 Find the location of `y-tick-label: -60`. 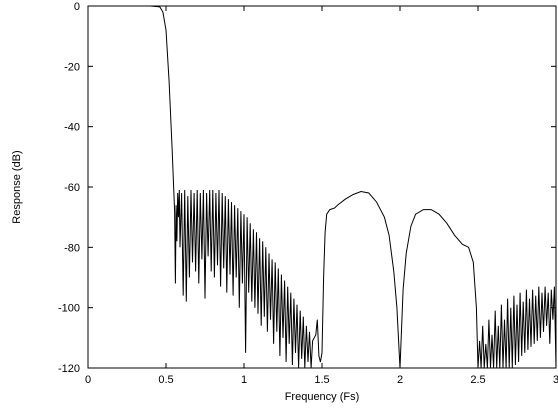

y-tick-label: -60 is located at coordinates (72, 188).